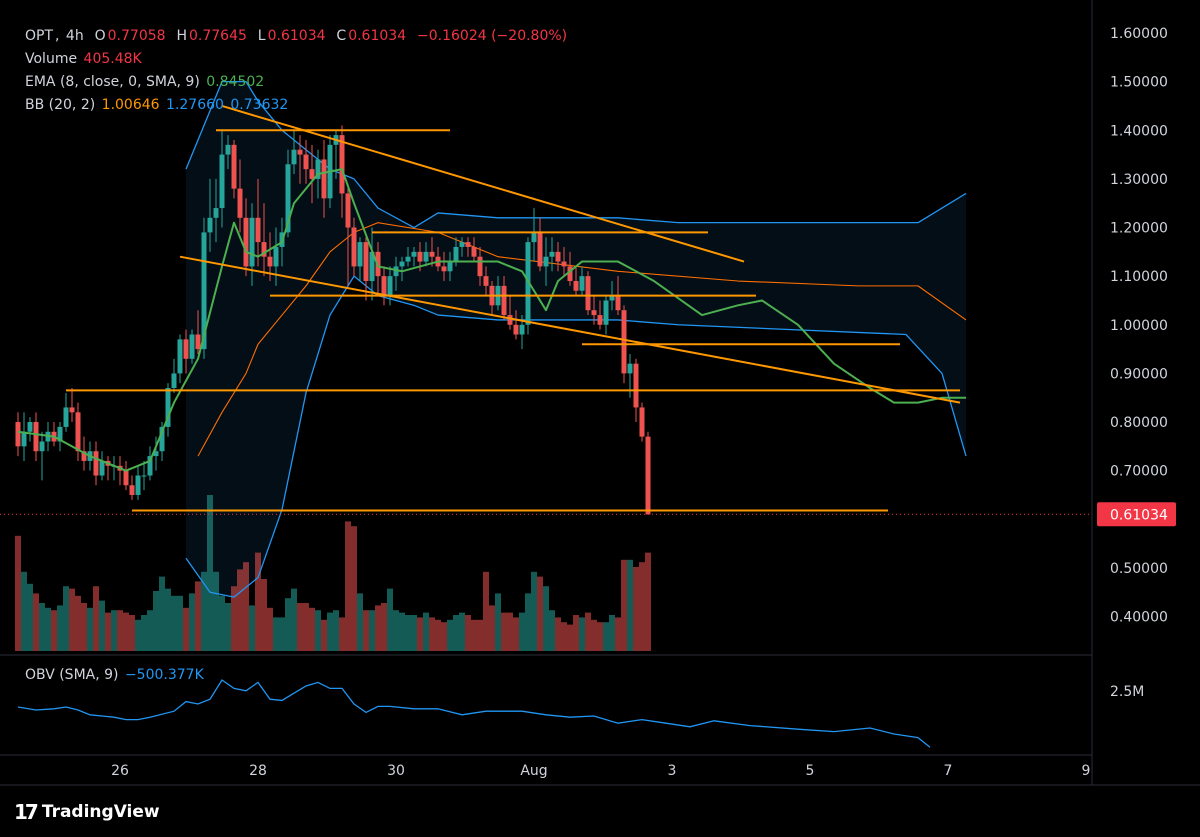 The width and height of the screenshot is (1200, 837). I want to click on bb-basis-value: 1.00646, so click(130, 105).